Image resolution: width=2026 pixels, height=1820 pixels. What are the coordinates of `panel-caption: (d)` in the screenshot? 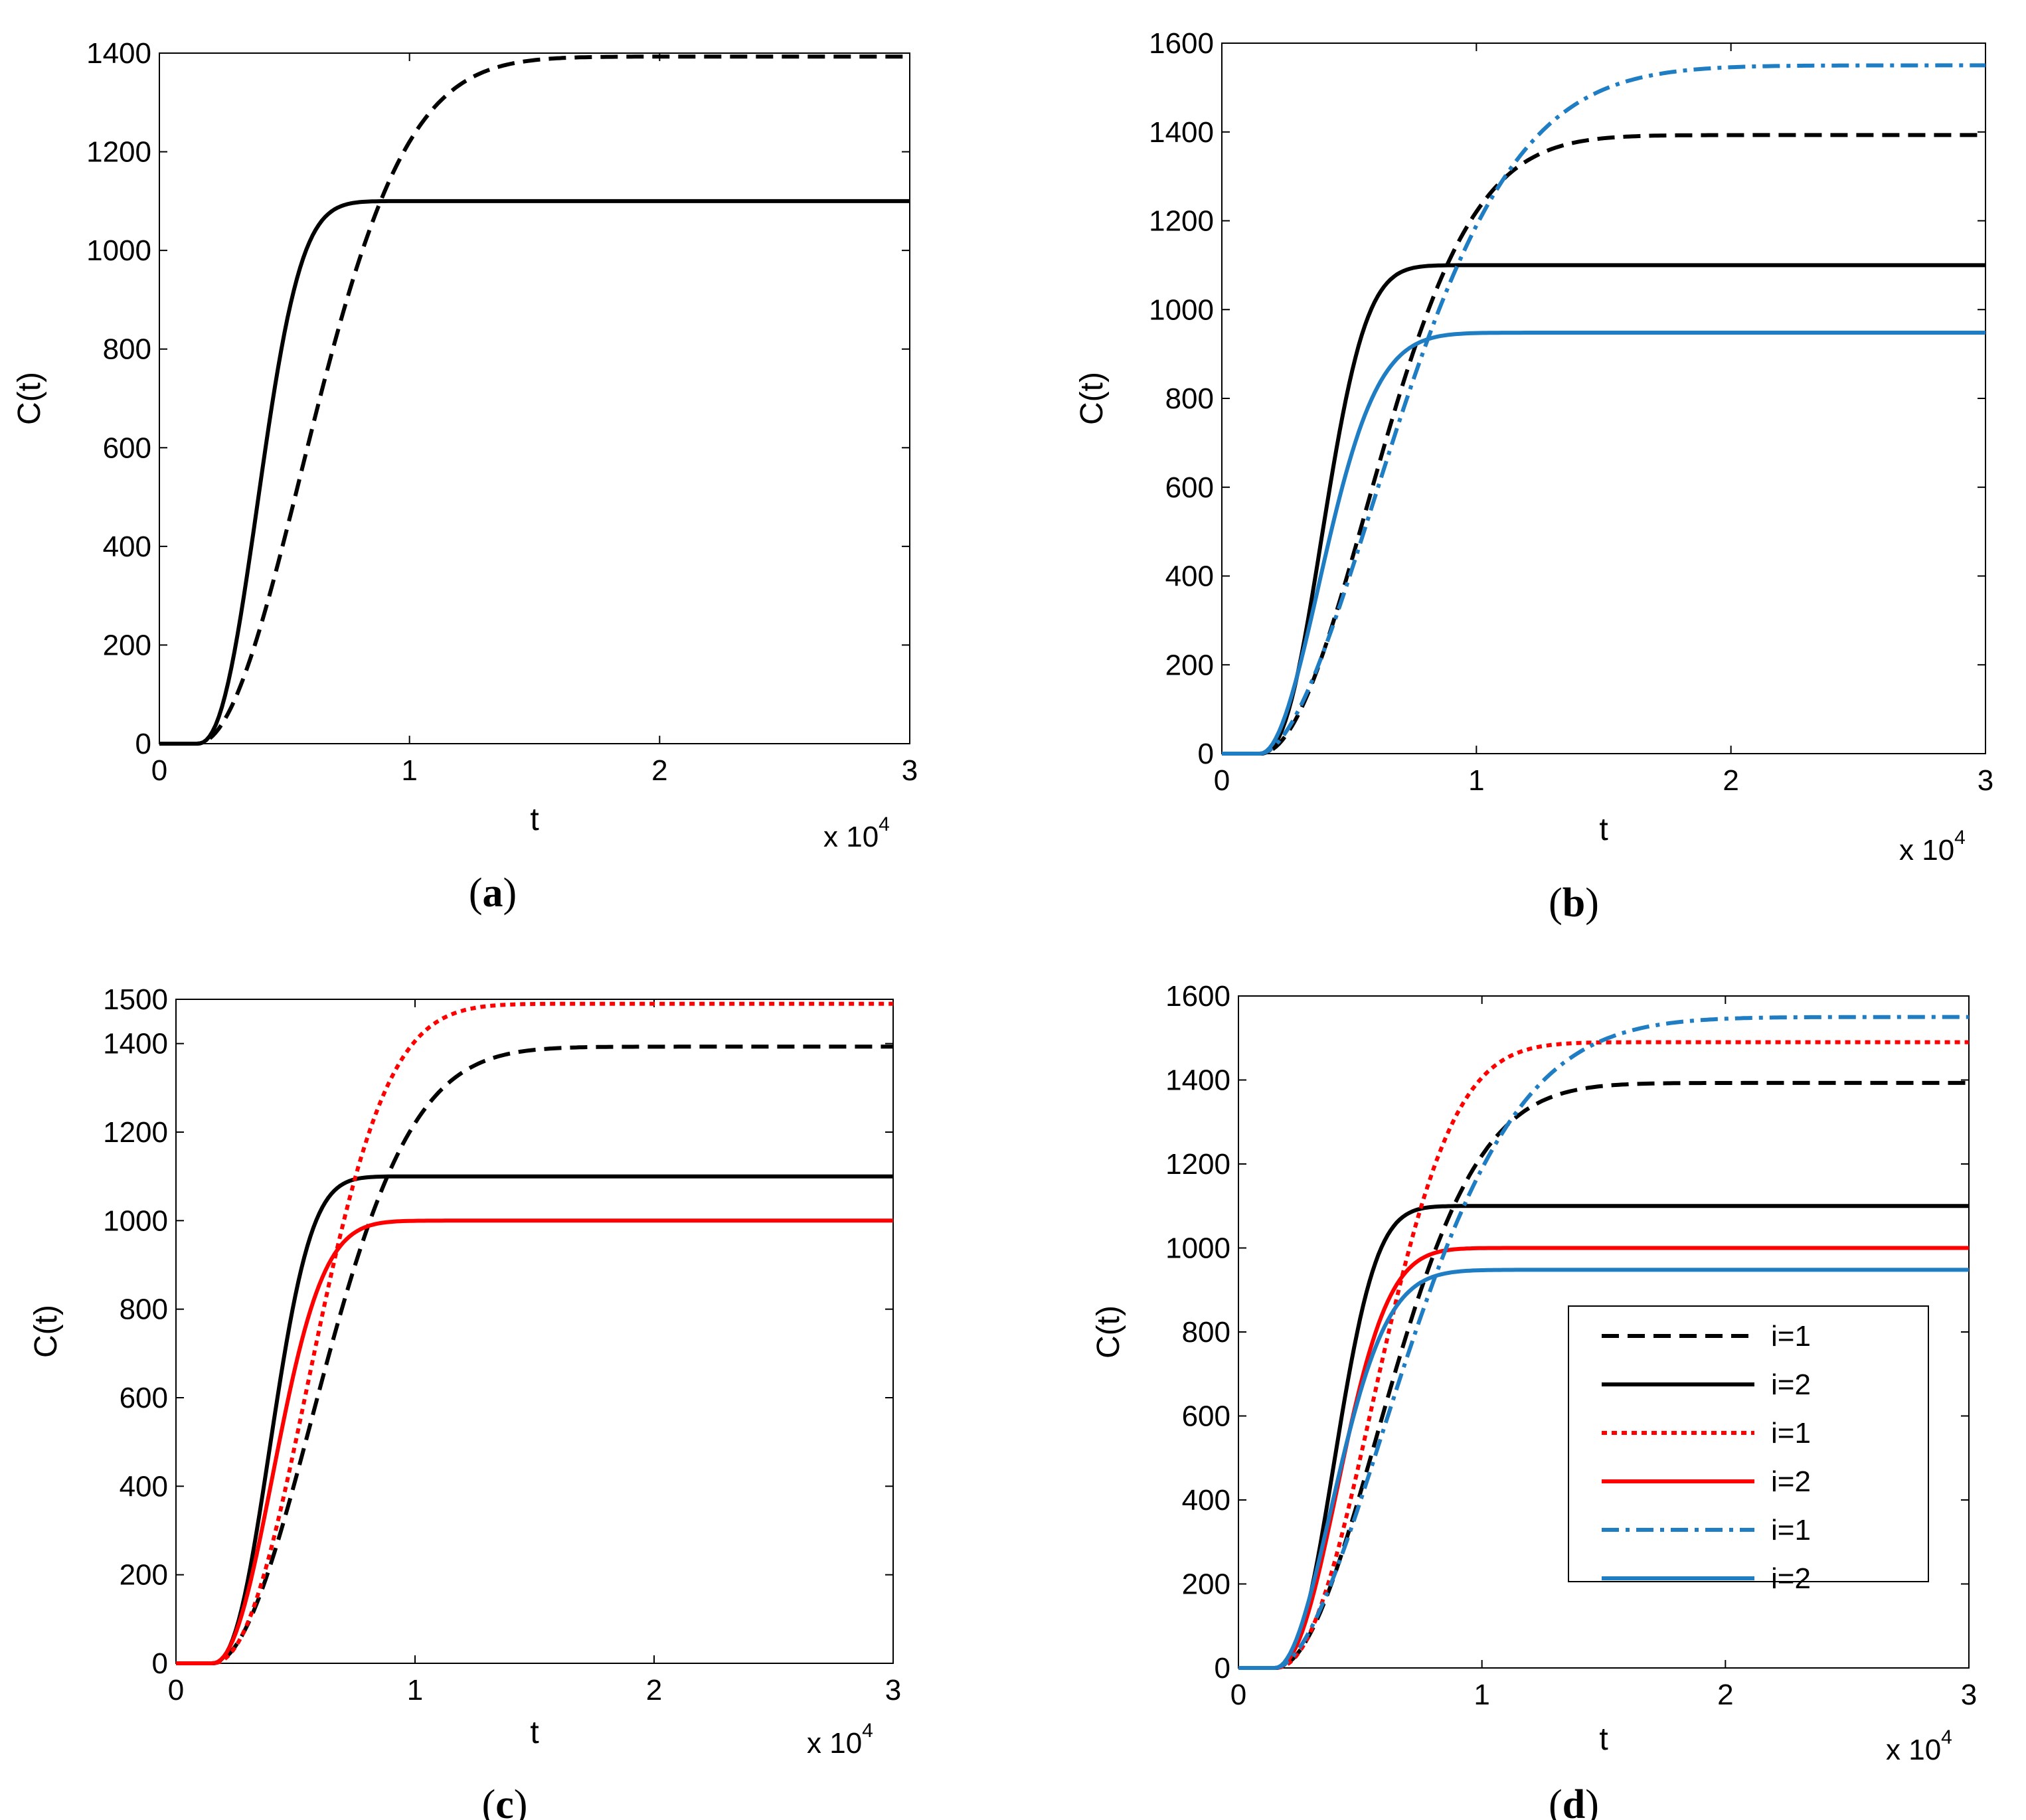 It's located at (1574, 1801).